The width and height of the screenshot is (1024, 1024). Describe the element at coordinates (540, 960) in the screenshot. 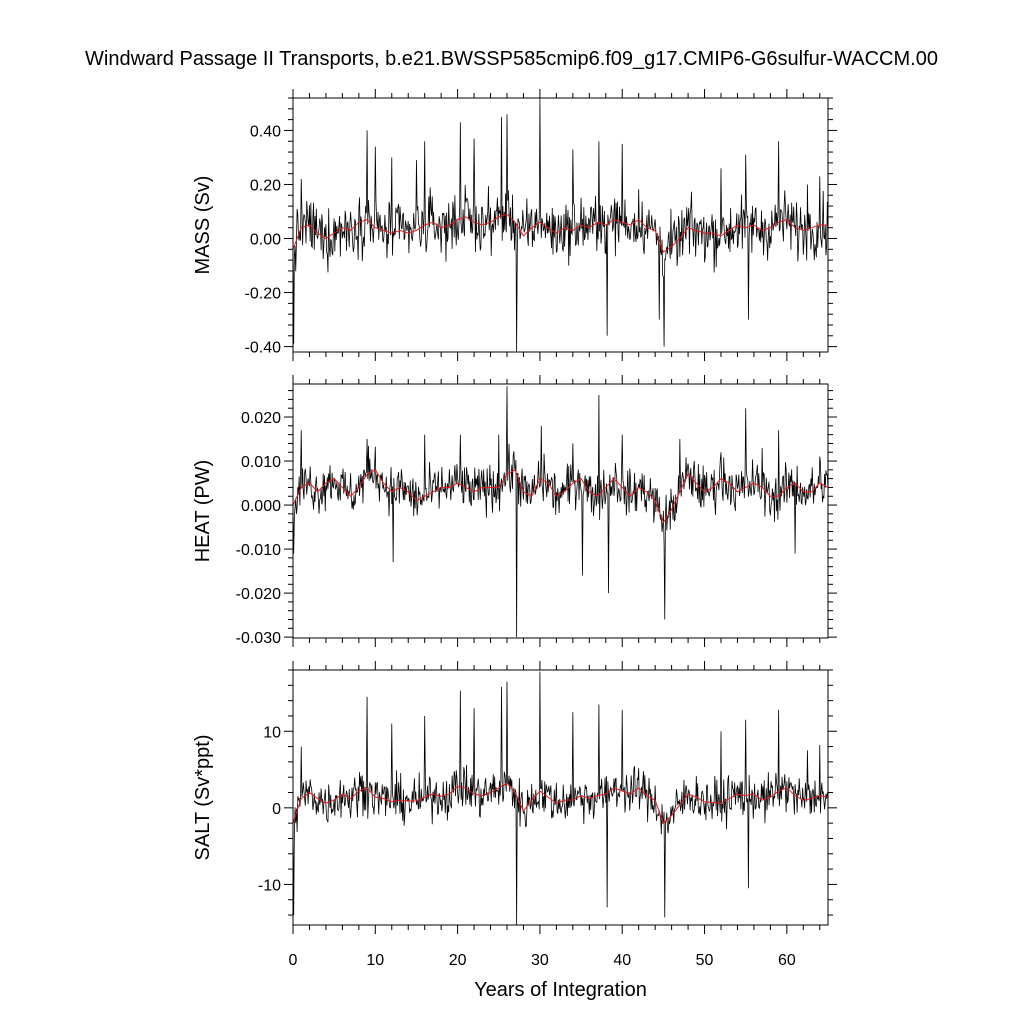

I see `x-tick-label: 30` at that location.